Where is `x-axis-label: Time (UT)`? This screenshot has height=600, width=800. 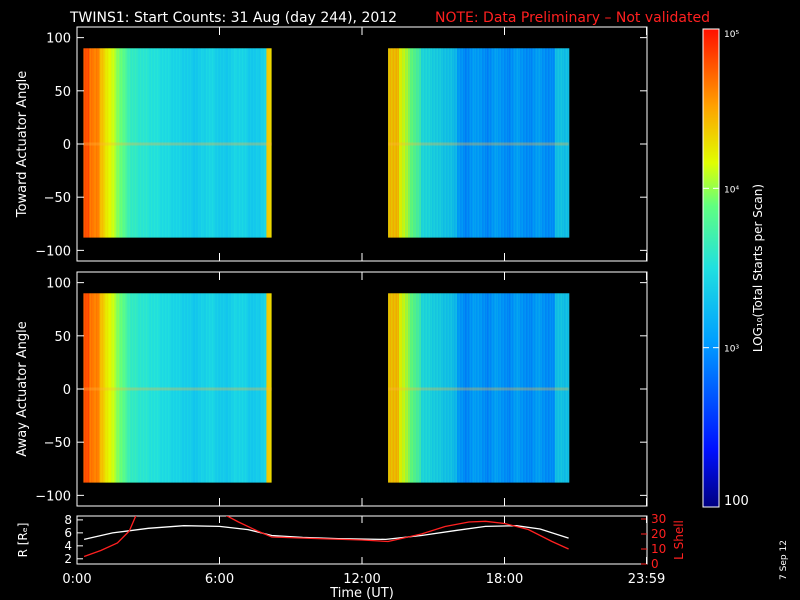 x-axis-label: Time (UT) is located at coordinates (361, 593).